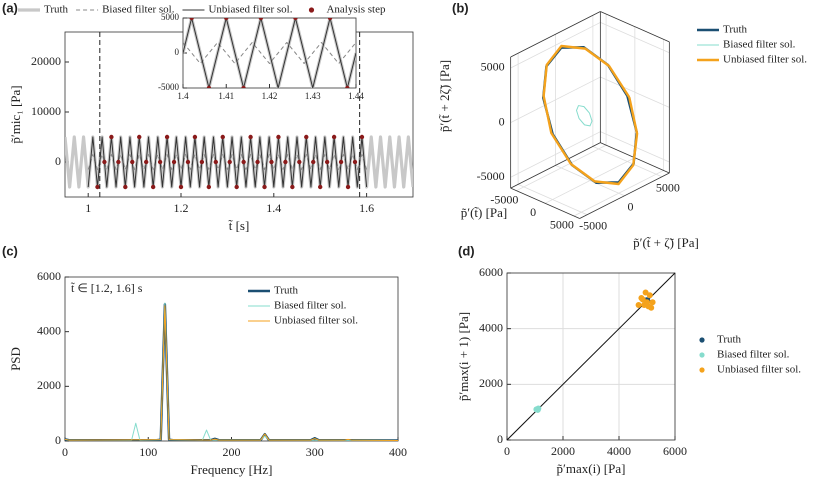 The height and width of the screenshot is (482, 831). What do you see at coordinates (493, 67) in the screenshot?
I see `z-tick-label: 5000` at bounding box center [493, 67].